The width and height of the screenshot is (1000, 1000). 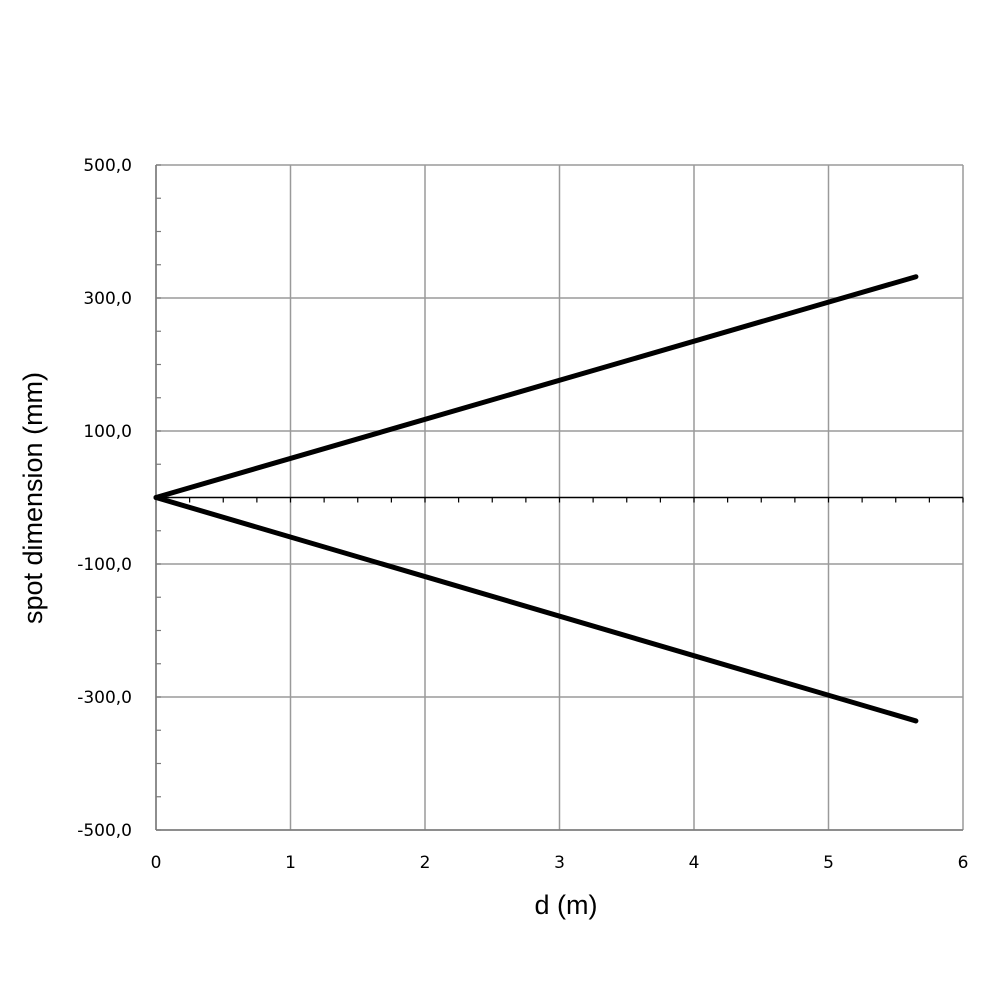 What do you see at coordinates (156, 863) in the screenshot?
I see `x-tick-label: 0` at bounding box center [156, 863].